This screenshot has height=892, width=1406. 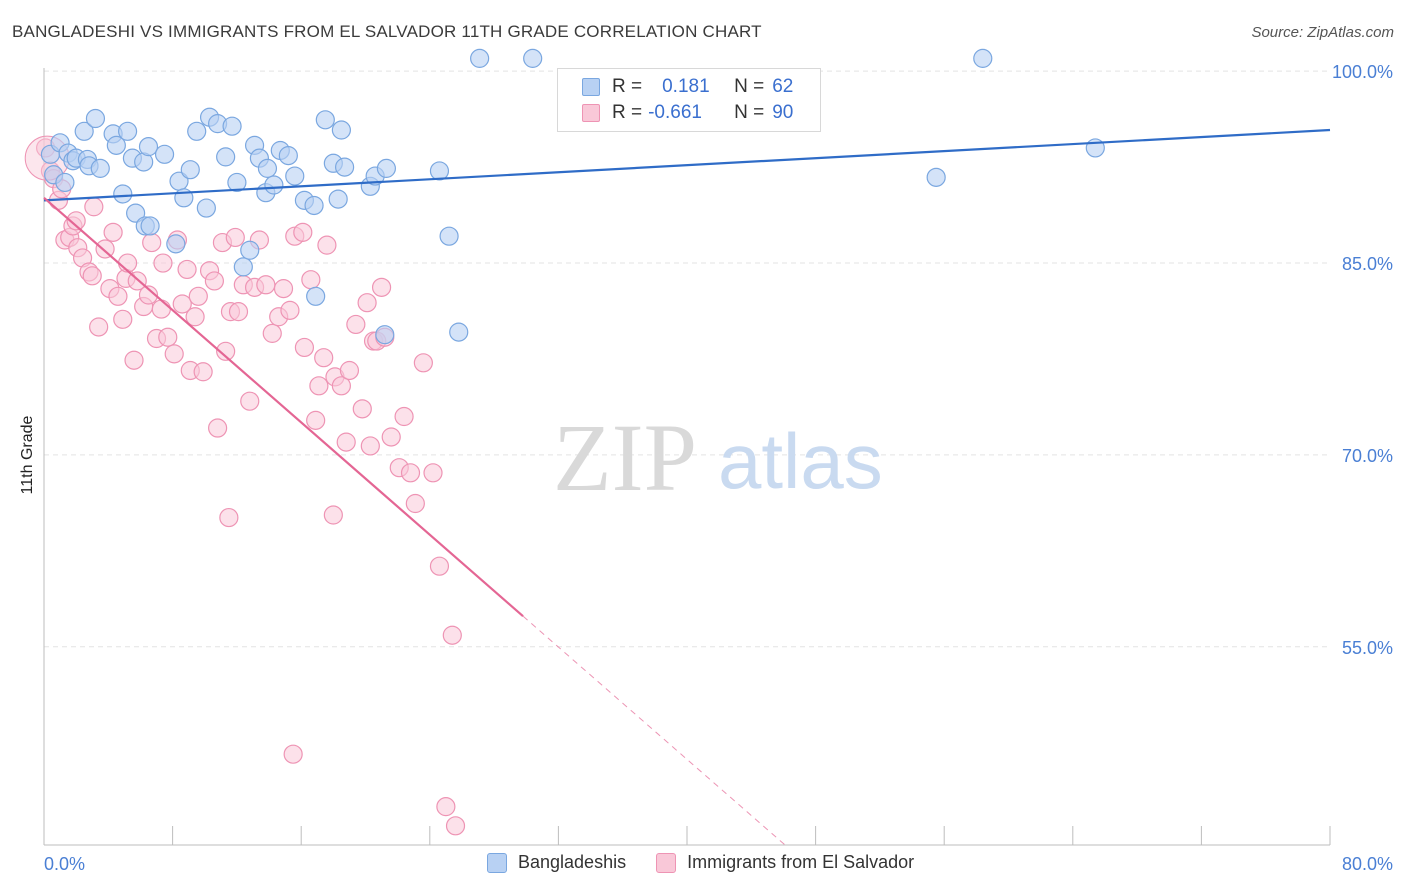 What do you see at coordinates (572, 862) in the screenshot?
I see `legend-label-bangladeshis: Bangladeshis` at bounding box center [572, 862].